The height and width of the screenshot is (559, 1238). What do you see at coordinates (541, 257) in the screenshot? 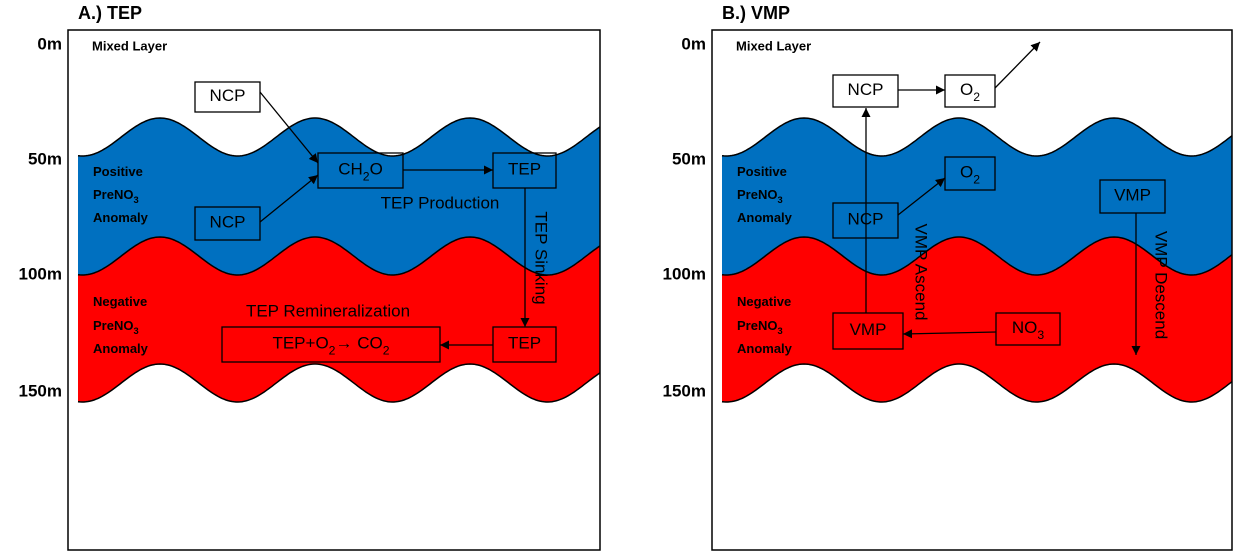
I see `process-label: TEP Sinking` at bounding box center [541, 257].